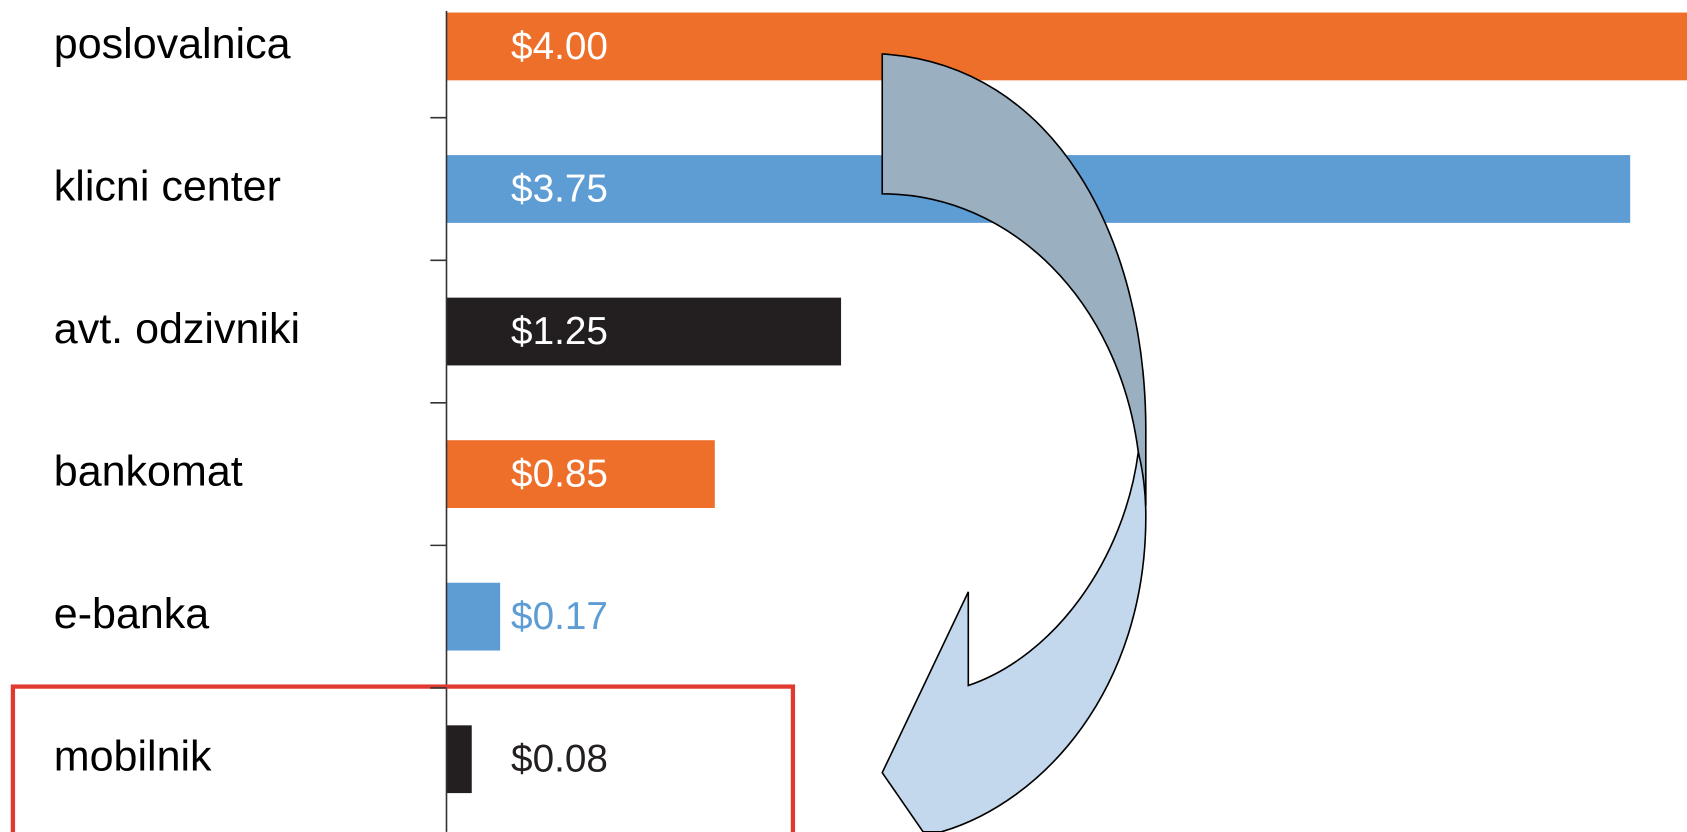 The height and width of the screenshot is (832, 1687). I want to click on category-label: e-banka, so click(132, 614).